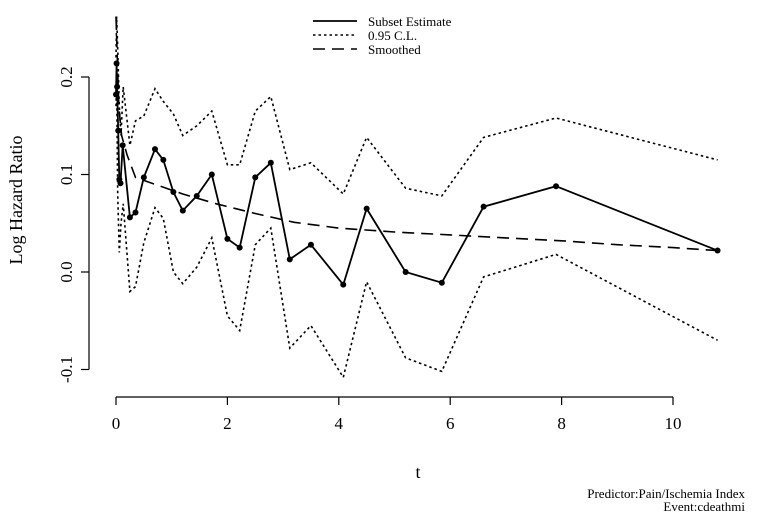  What do you see at coordinates (417, 472) in the screenshot?
I see `x-axis-title: t` at bounding box center [417, 472].